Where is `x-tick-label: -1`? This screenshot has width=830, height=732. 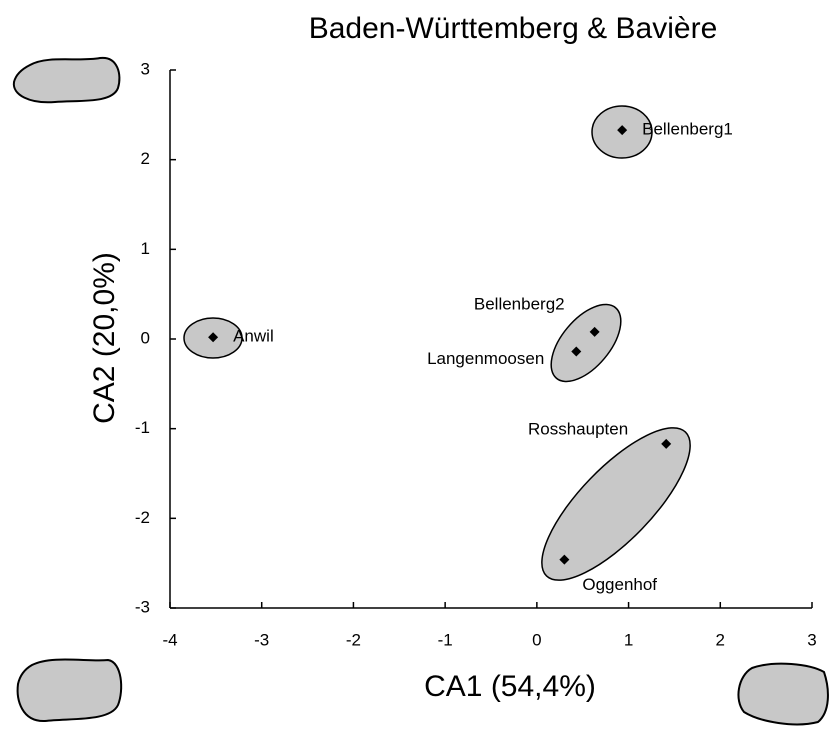
x-tick-label: -1 is located at coordinates (445, 639).